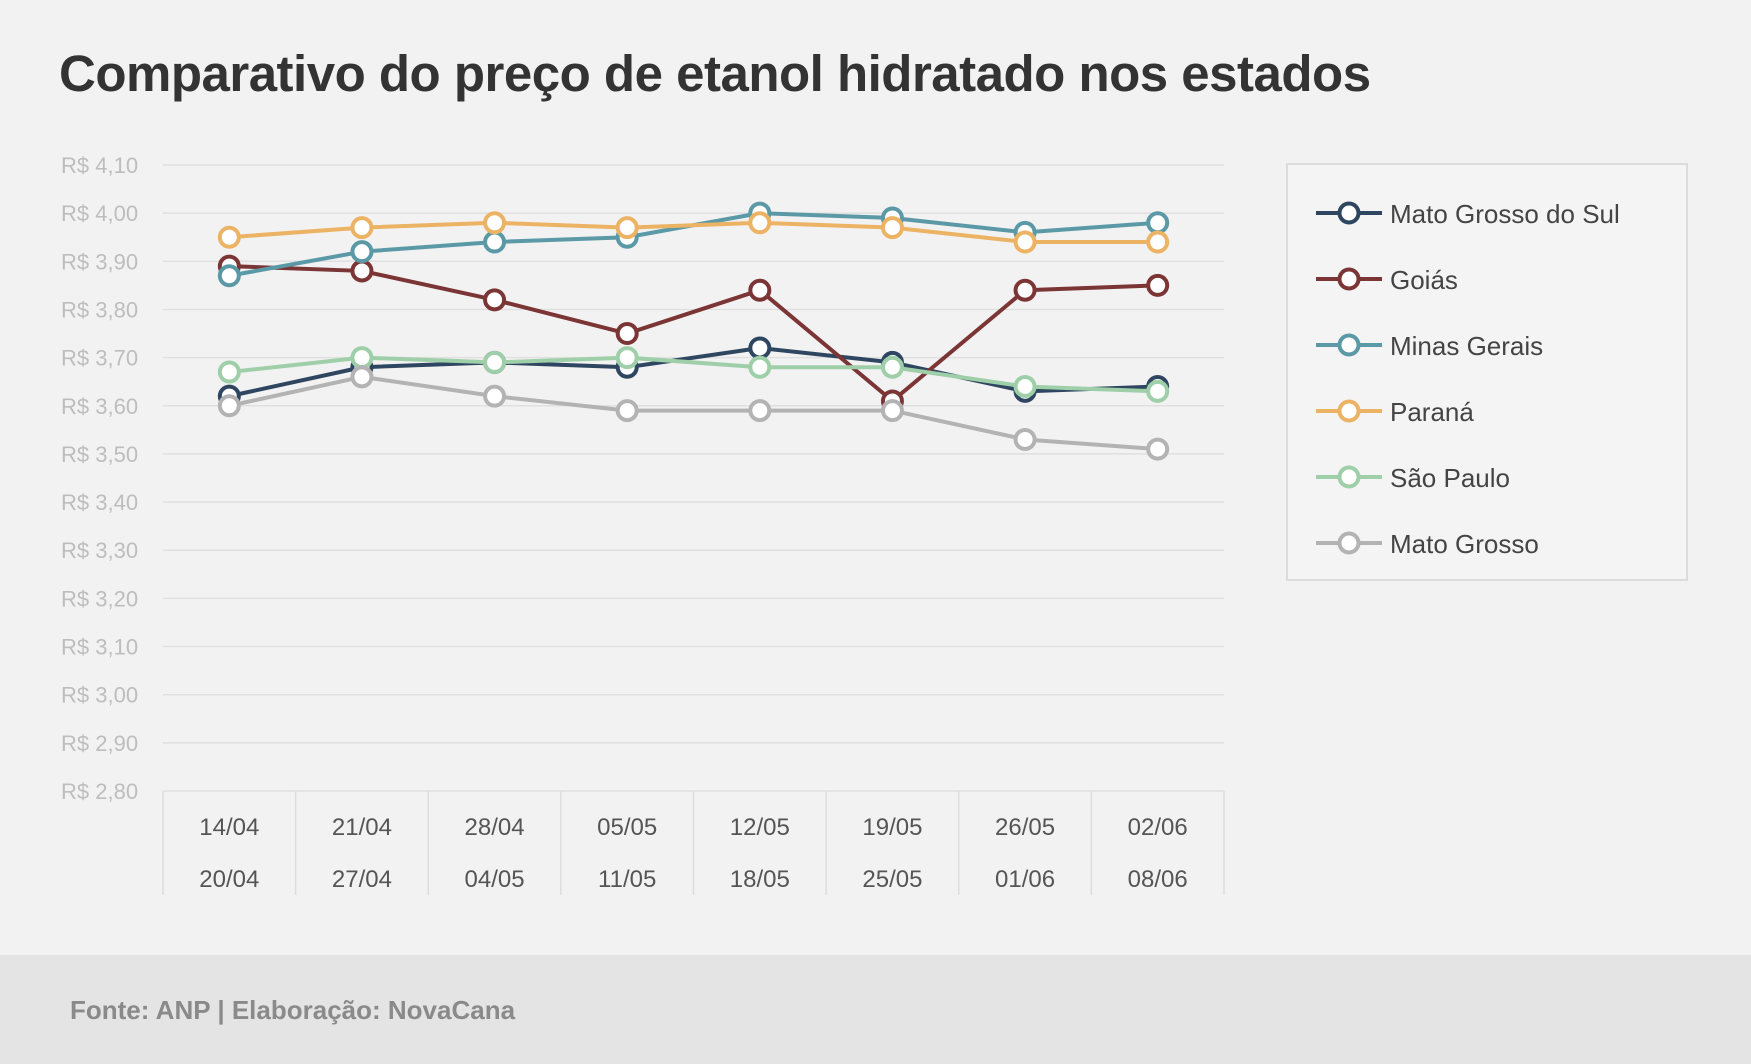 Image resolution: width=1751 pixels, height=1064 pixels. Describe the element at coordinates (892, 827) in the screenshot. I see `x-tick-label-start: 19/05` at that location.